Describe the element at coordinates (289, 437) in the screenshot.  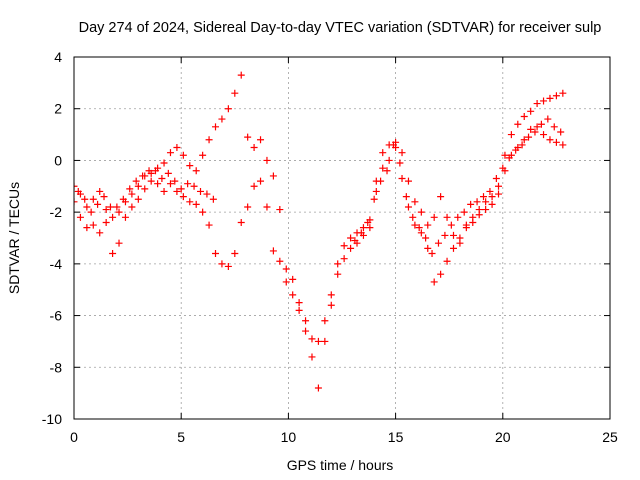
I see `x-tick-label: 10` at that location.